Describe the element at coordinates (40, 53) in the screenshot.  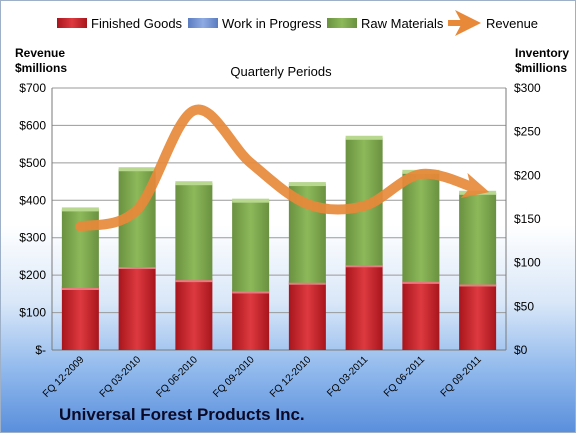
I see `left-axis-label-line1: Revenue` at that location.